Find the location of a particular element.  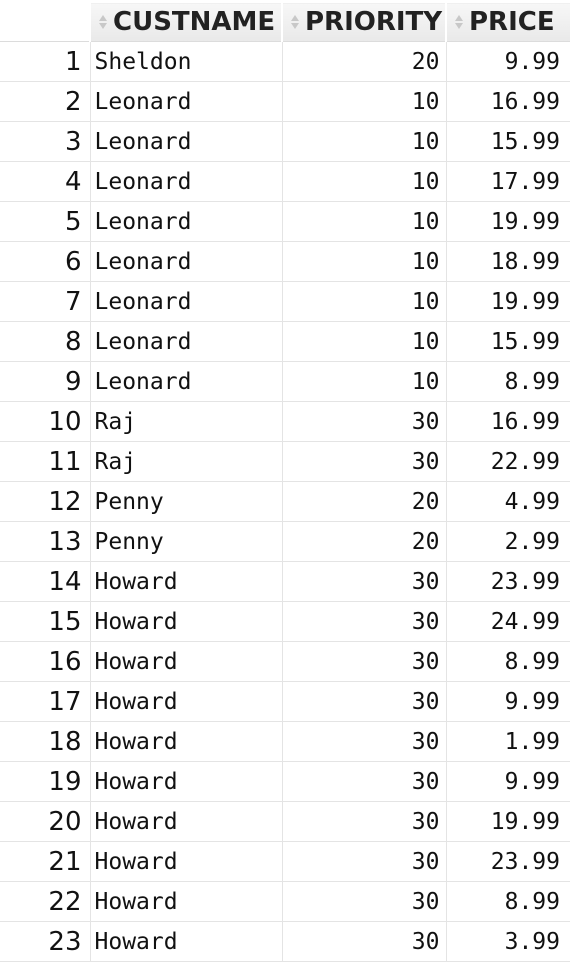

row-number: 2 is located at coordinates (45, 101).